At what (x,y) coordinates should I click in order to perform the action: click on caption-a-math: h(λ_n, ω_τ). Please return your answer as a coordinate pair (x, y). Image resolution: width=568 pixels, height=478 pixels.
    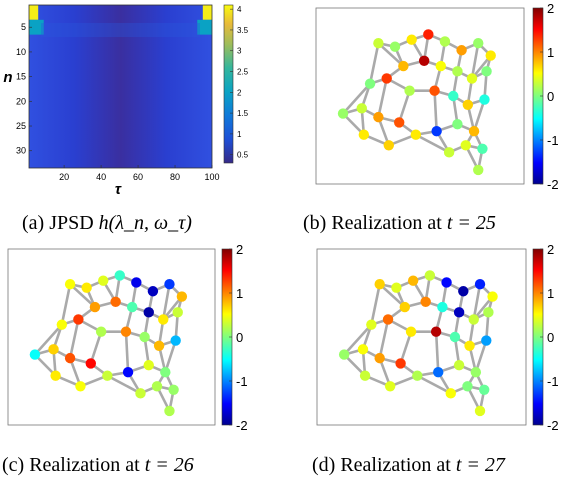
    Looking at the image, I should click on (145, 223).